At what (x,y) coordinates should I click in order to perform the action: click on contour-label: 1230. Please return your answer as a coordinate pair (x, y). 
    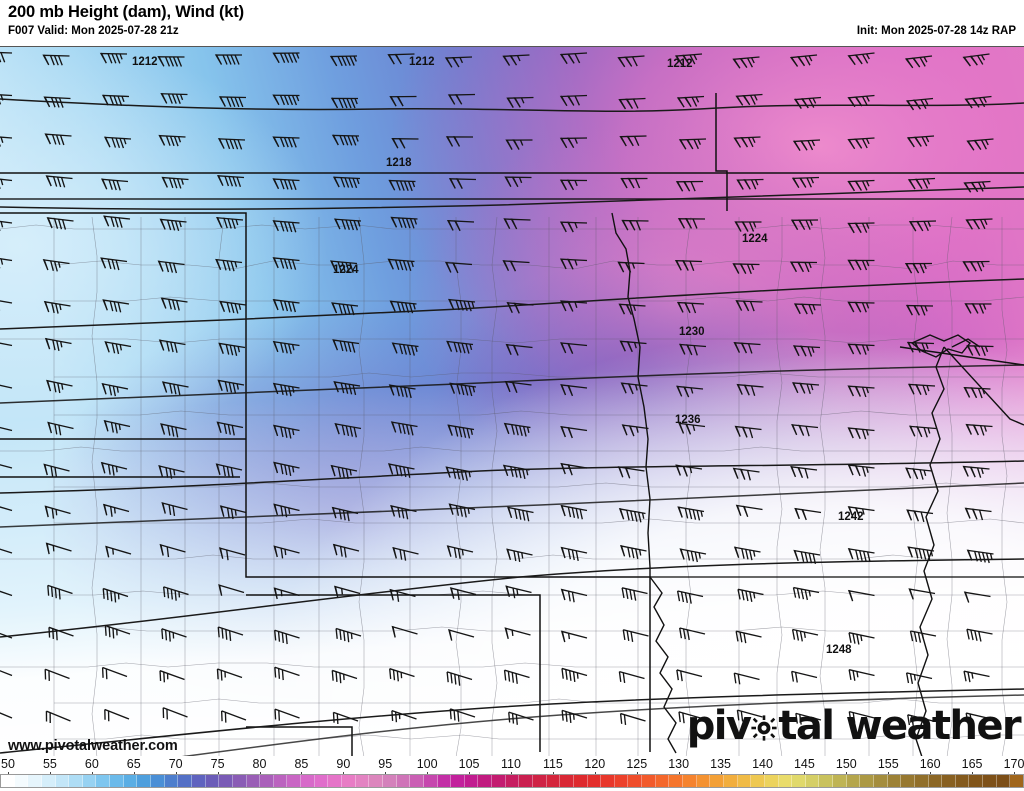
    Looking at the image, I should click on (692, 332).